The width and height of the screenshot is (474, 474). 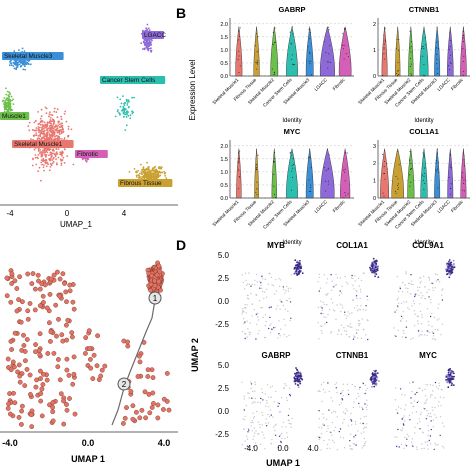 What do you see at coordinates (76, 224) in the screenshot?
I see `panel-a-x-label: UMAP_1` at bounding box center [76, 224].